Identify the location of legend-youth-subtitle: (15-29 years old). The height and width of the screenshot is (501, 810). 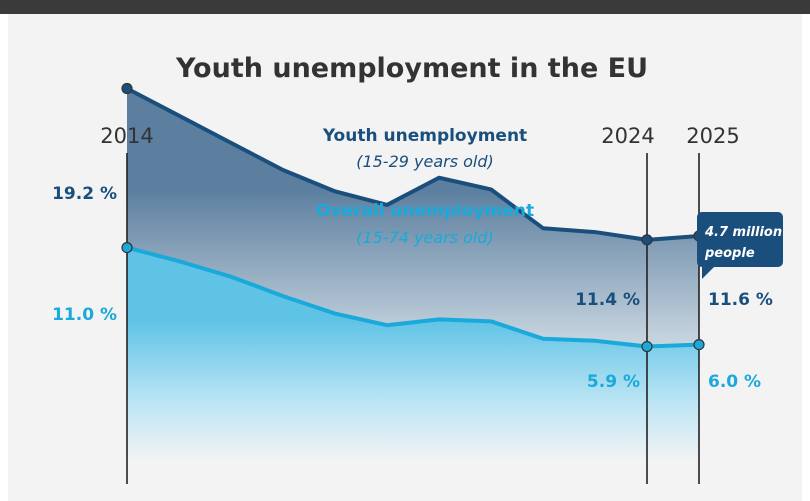
(425, 161).